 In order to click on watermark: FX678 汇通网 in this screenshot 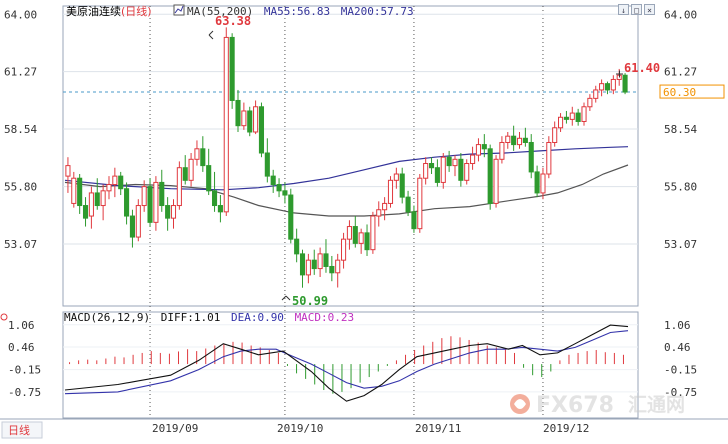, I will do `click(597, 405)`.